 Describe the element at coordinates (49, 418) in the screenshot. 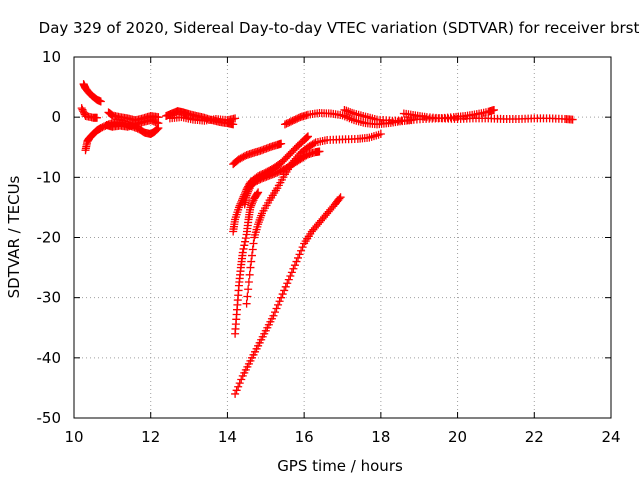

I see `y-tick-label: -50` at that location.